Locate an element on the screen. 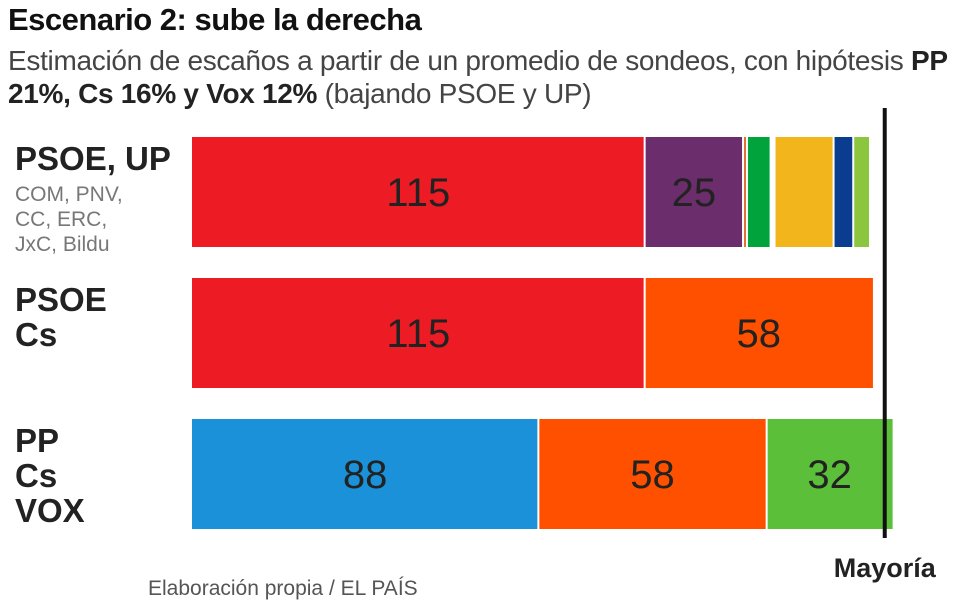  bar-segment-vox is located at coordinates (829, 474).